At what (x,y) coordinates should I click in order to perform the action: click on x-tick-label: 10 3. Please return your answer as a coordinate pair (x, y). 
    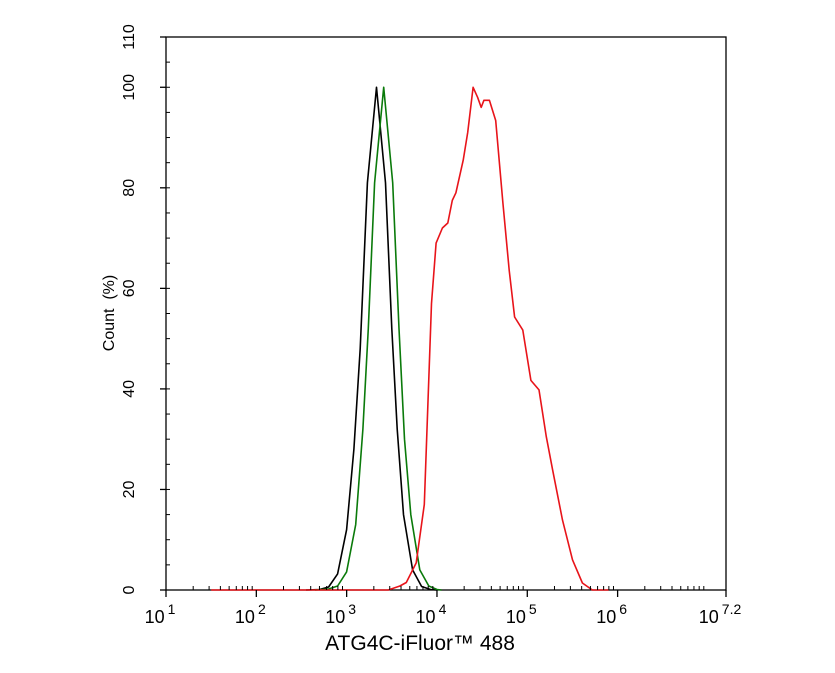
    Looking at the image, I should click on (340, 614).